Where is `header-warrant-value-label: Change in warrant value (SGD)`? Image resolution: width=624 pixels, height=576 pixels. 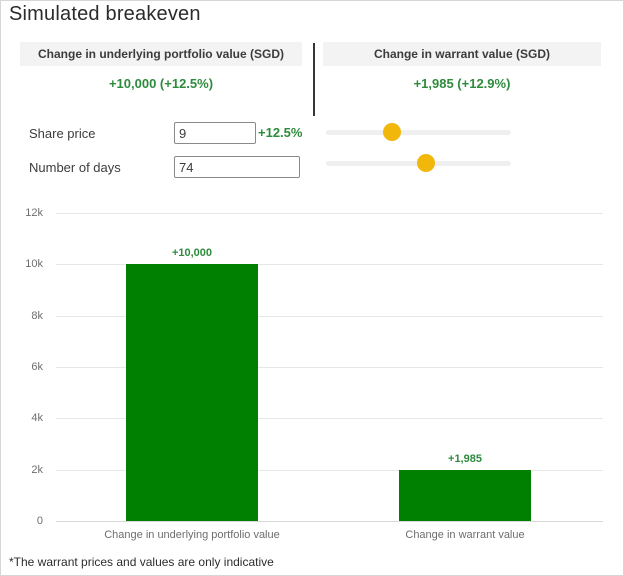 header-warrant-value-label: Change in warrant value (SGD) is located at coordinates (462, 54).